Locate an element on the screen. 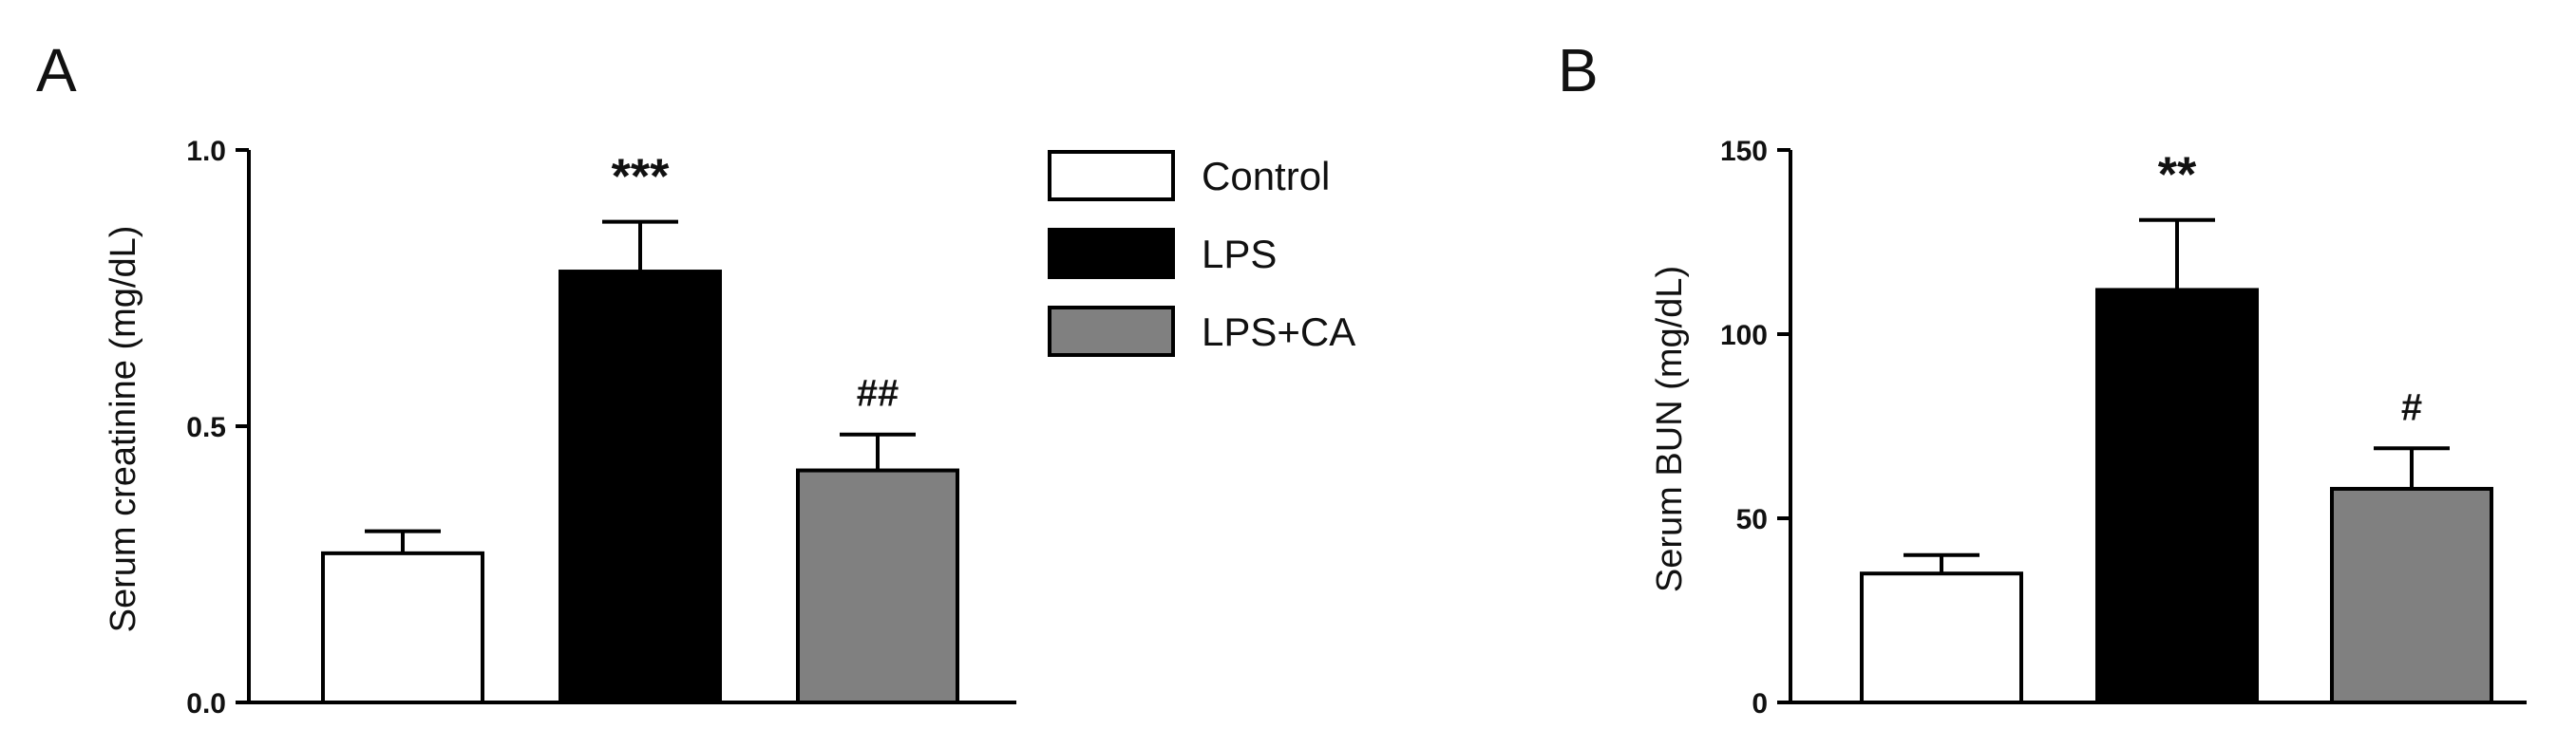 This screenshot has width=2576, height=748. panel-b-y-tick-label: 100 is located at coordinates (1744, 335).